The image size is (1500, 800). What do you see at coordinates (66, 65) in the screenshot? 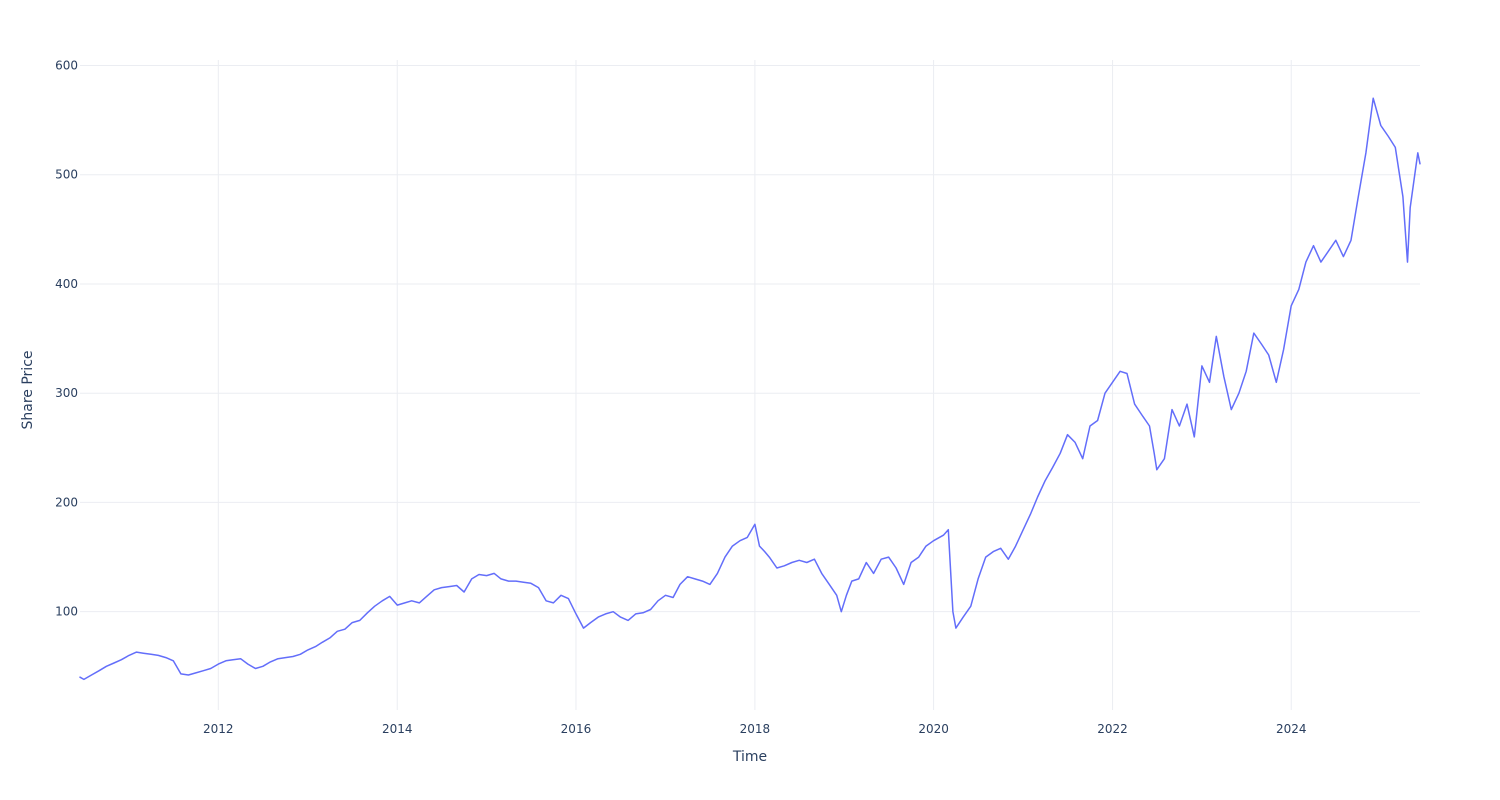
I see `y-tick-600: 600` at bounding box center [66, 65].